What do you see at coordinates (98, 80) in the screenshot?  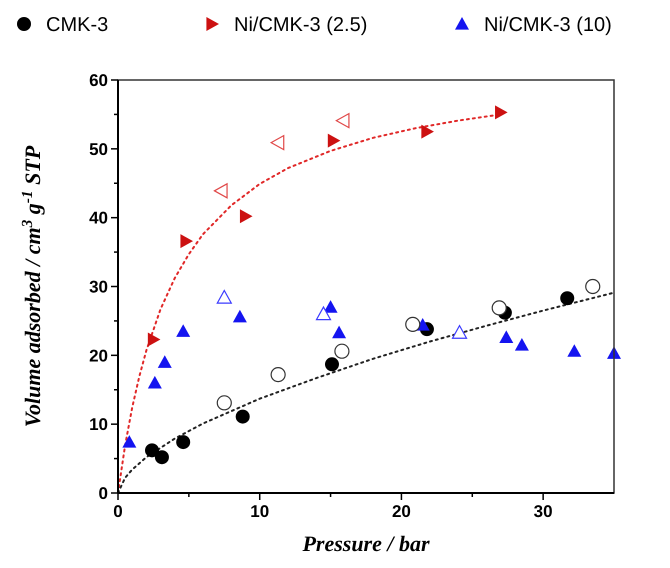 I see `y-tick-label: 60` at bounding box center [98, 80].